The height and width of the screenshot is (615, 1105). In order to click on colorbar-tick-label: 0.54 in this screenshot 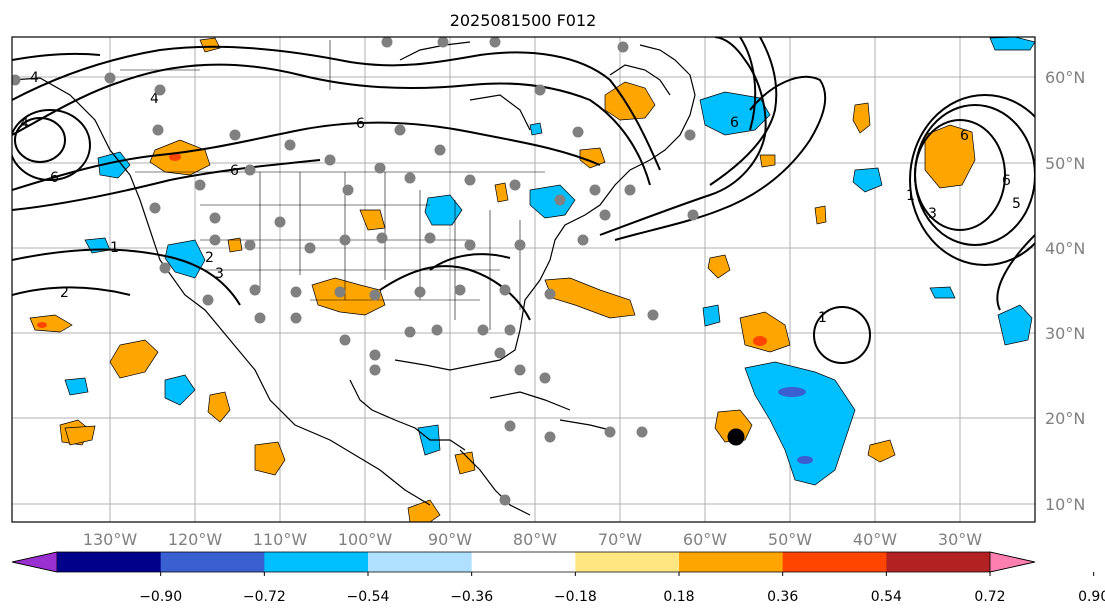, I will do `click(886, 597)`.